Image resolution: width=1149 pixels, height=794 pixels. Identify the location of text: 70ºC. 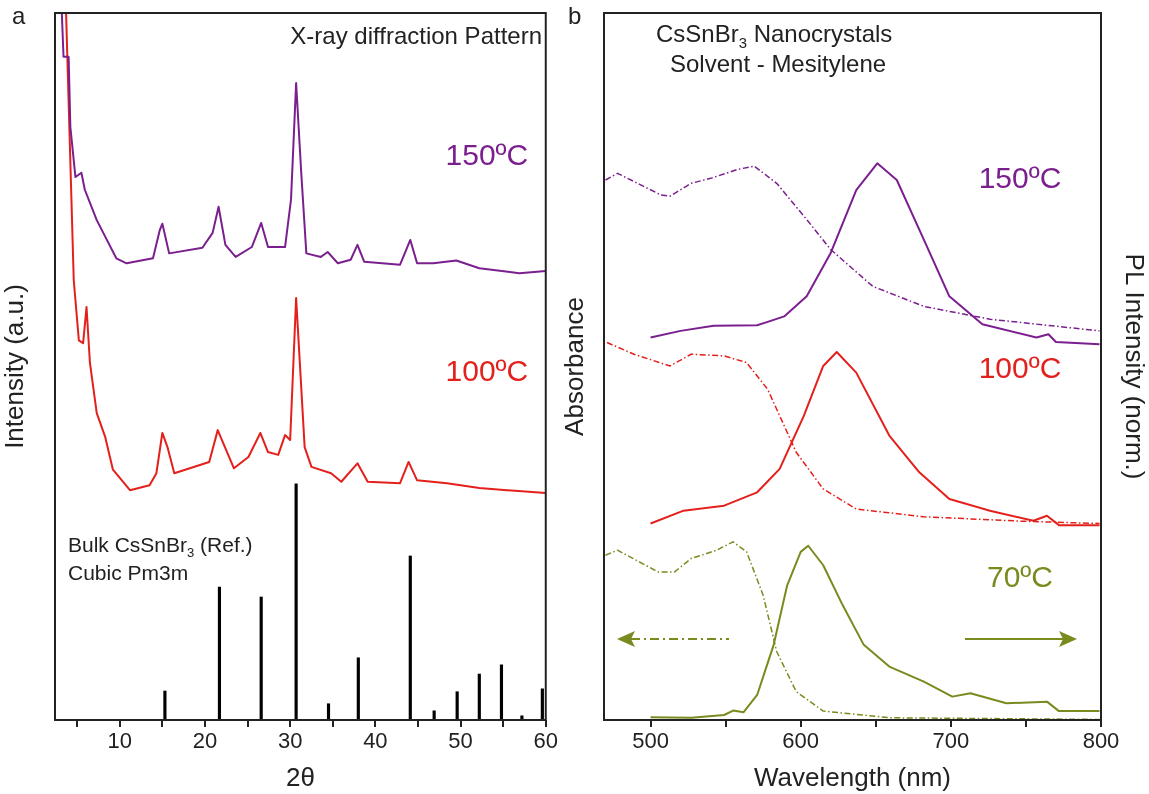
(1019, 577).